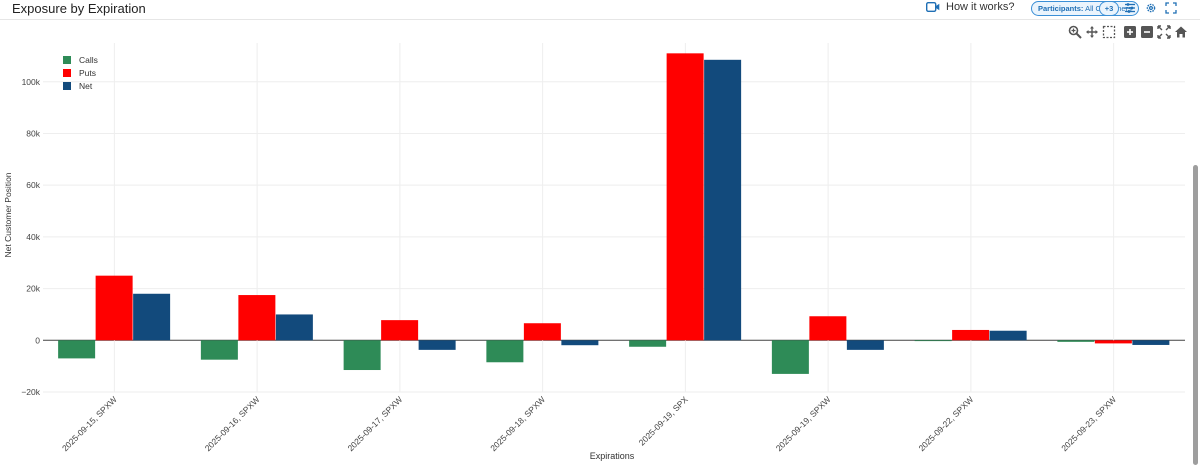  I want to click on gear-icon, so click(1151, 8).